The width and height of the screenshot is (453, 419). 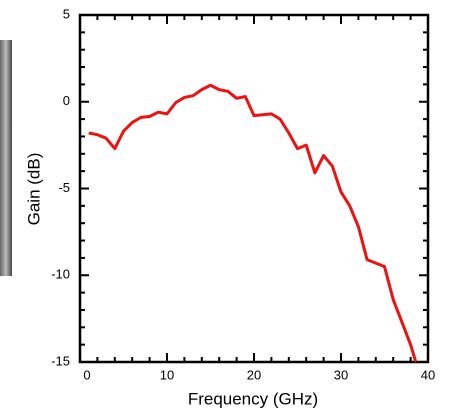 What do you see at coordinates (66, 13) in the screenshot?
I see `y-tick-label: 5` at bounding box center [66, 13].